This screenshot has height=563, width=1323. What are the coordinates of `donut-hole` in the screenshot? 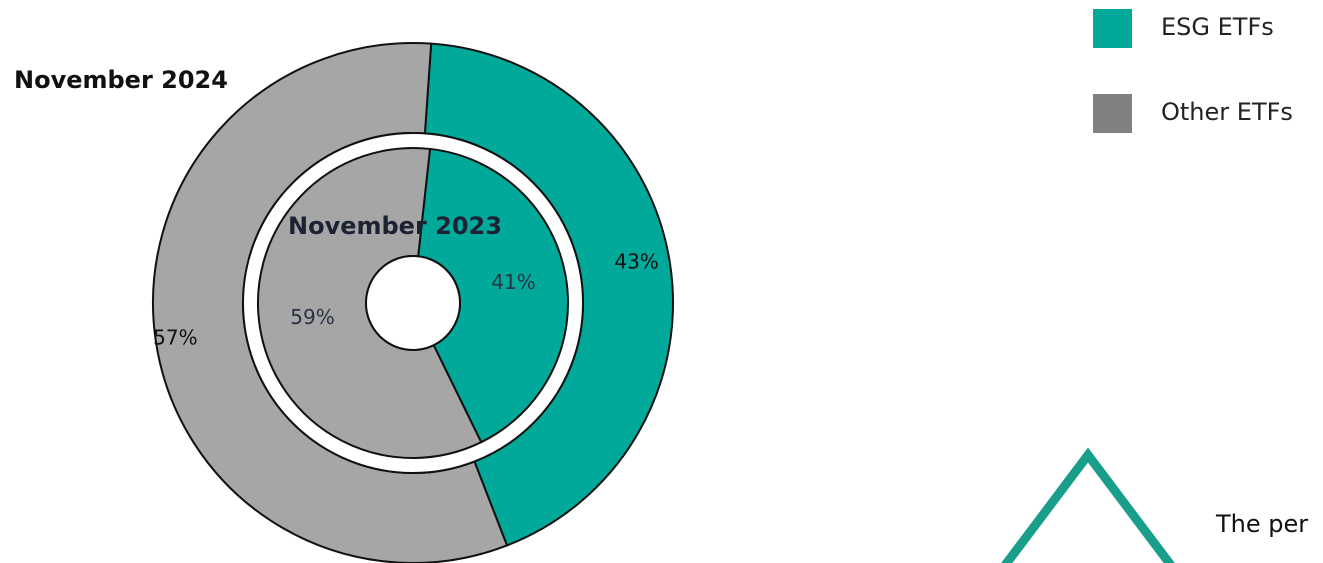 It's located at (413, 303).